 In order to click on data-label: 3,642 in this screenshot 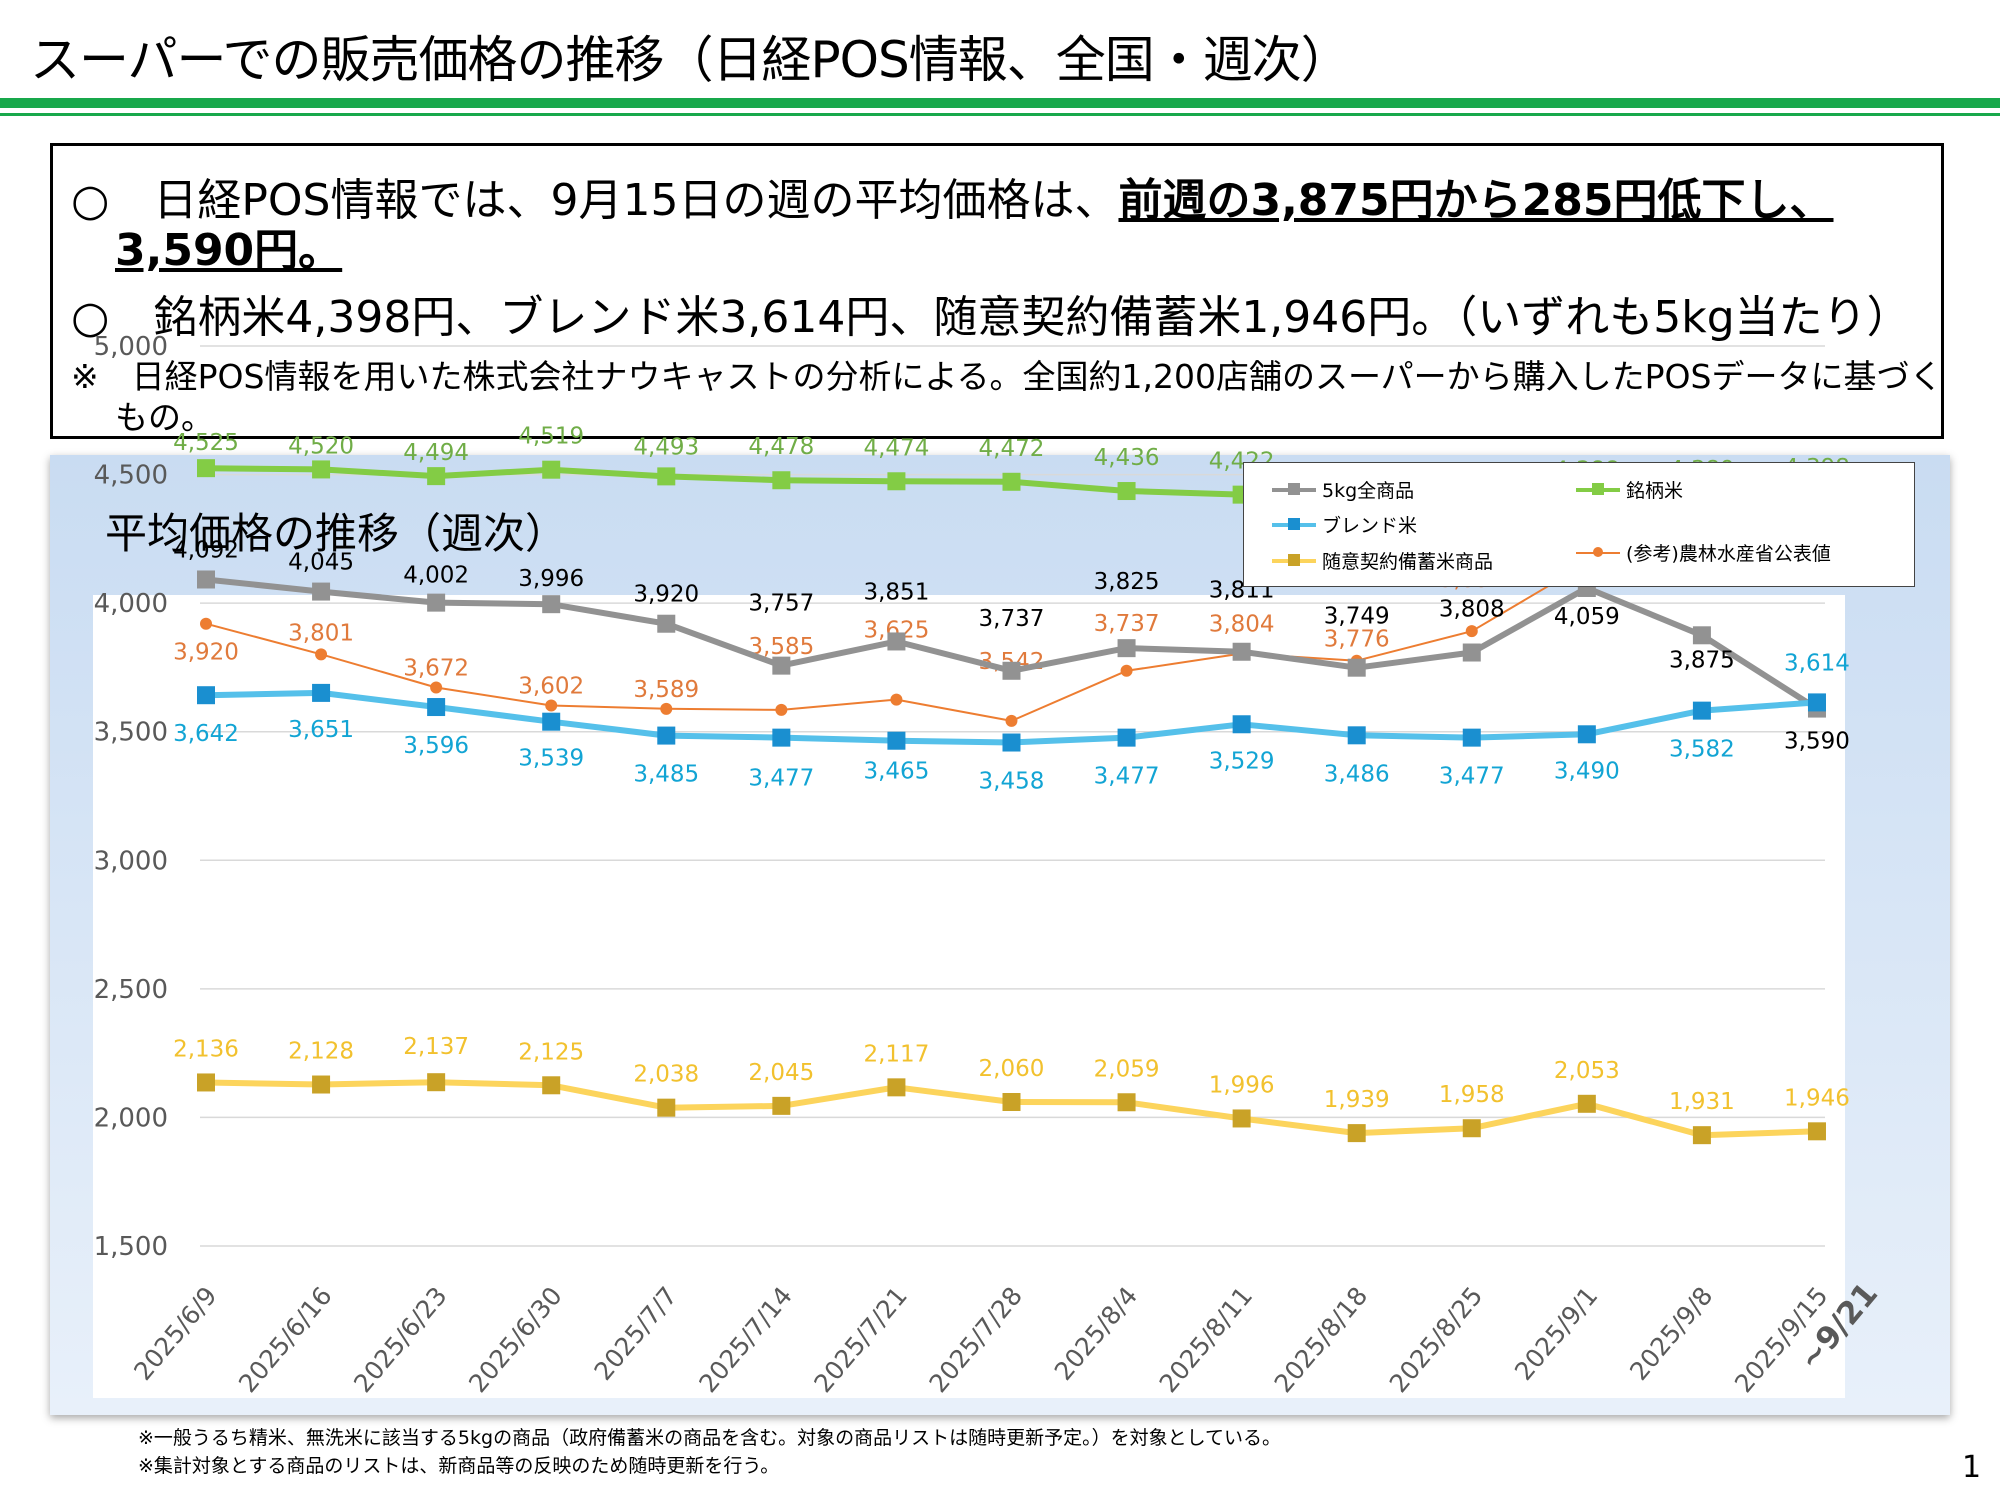, I will do `click(206, 734)`.